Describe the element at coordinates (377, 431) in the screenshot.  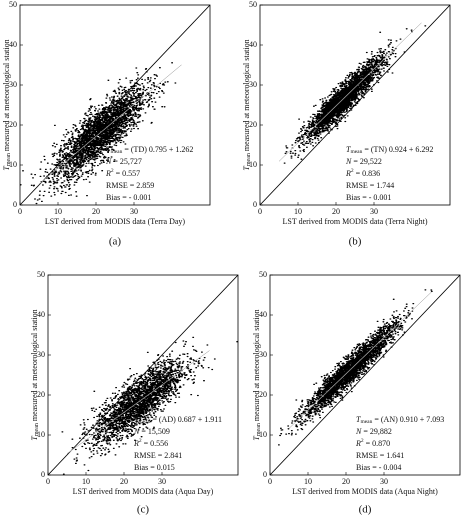
I see `stat-value: = 29,882` at that location.